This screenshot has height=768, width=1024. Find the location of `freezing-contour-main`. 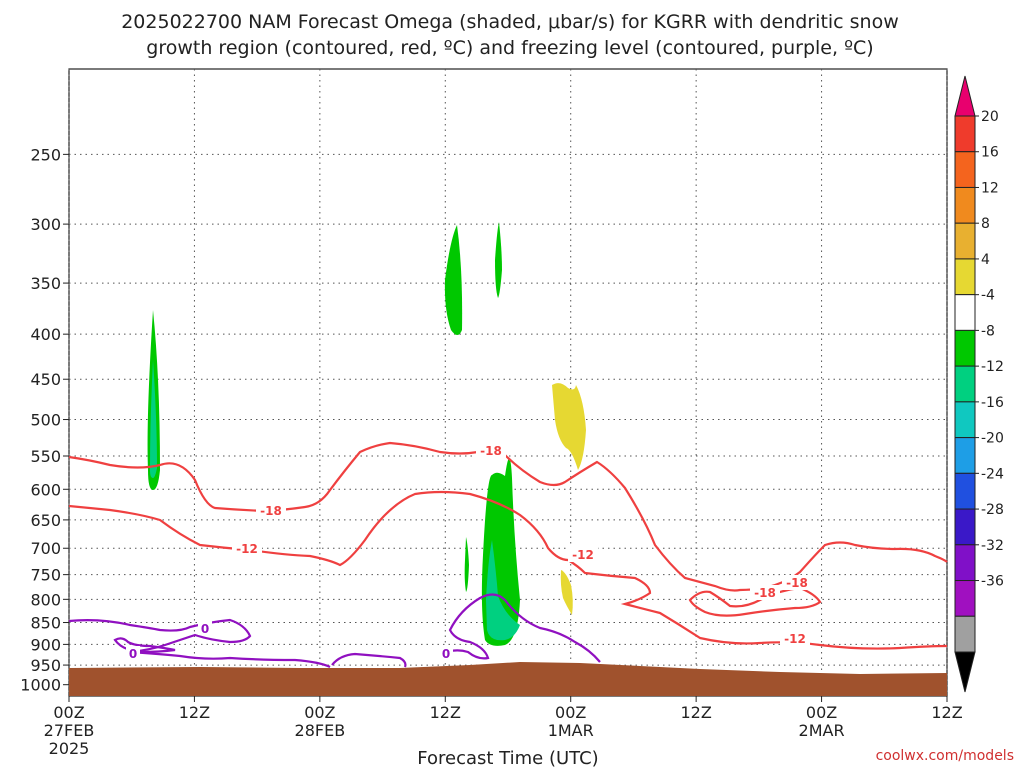

freezing-contour-main is located at coordinates (199, 643).